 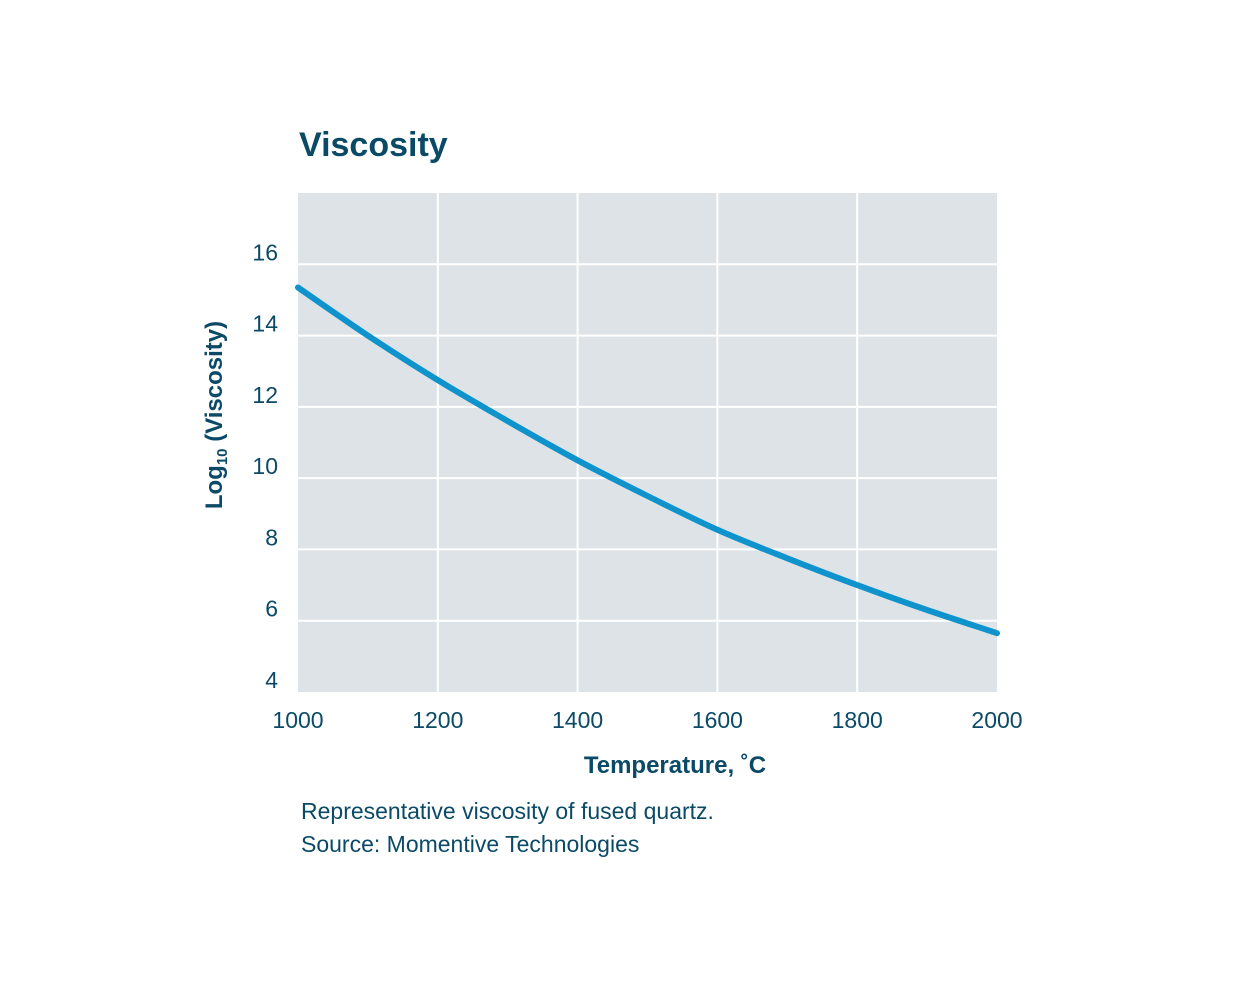 What do you see at coordinates (297, 720) in the screenshot?
I see `x-tick-label: 1000` at bounding box center [297, 720].